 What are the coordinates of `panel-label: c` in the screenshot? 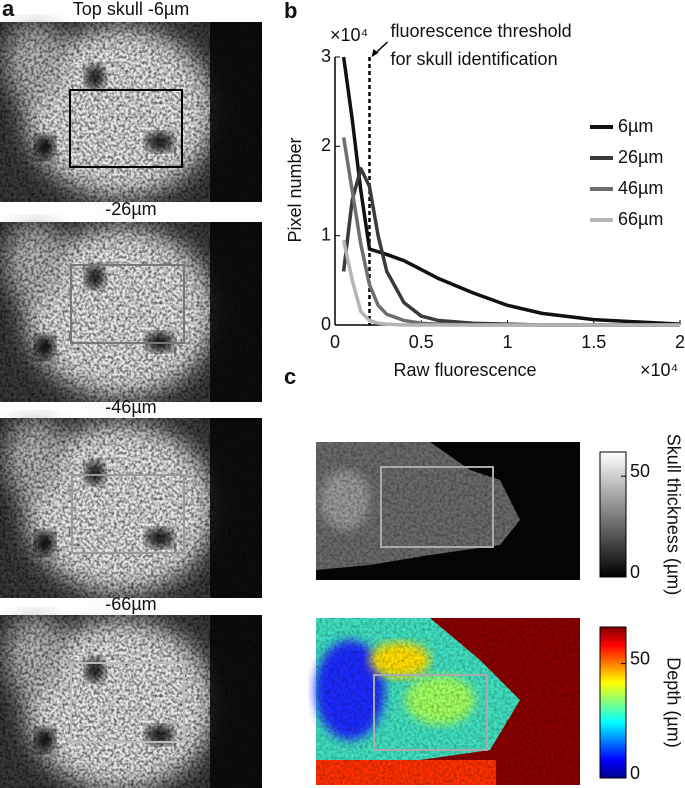 It's located at (290, 376).